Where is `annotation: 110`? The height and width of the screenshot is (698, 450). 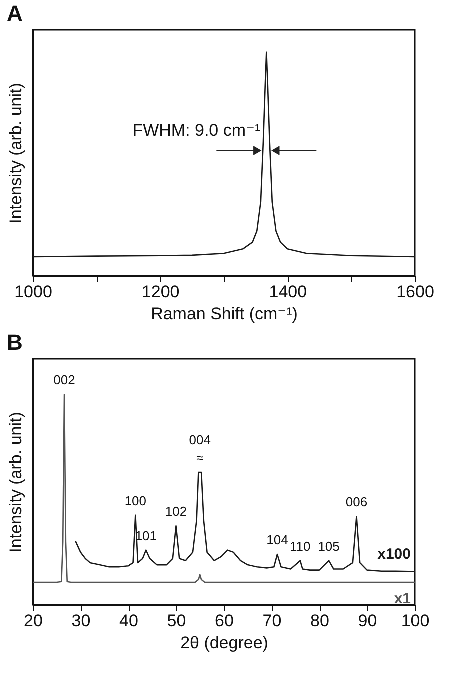
annotation: 110 is located at coordinates (300, 546).